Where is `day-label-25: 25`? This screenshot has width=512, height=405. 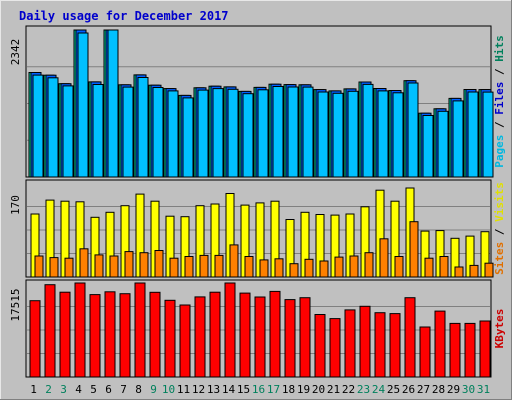 day-label-25: 25 is located at coordinates (393, 389).